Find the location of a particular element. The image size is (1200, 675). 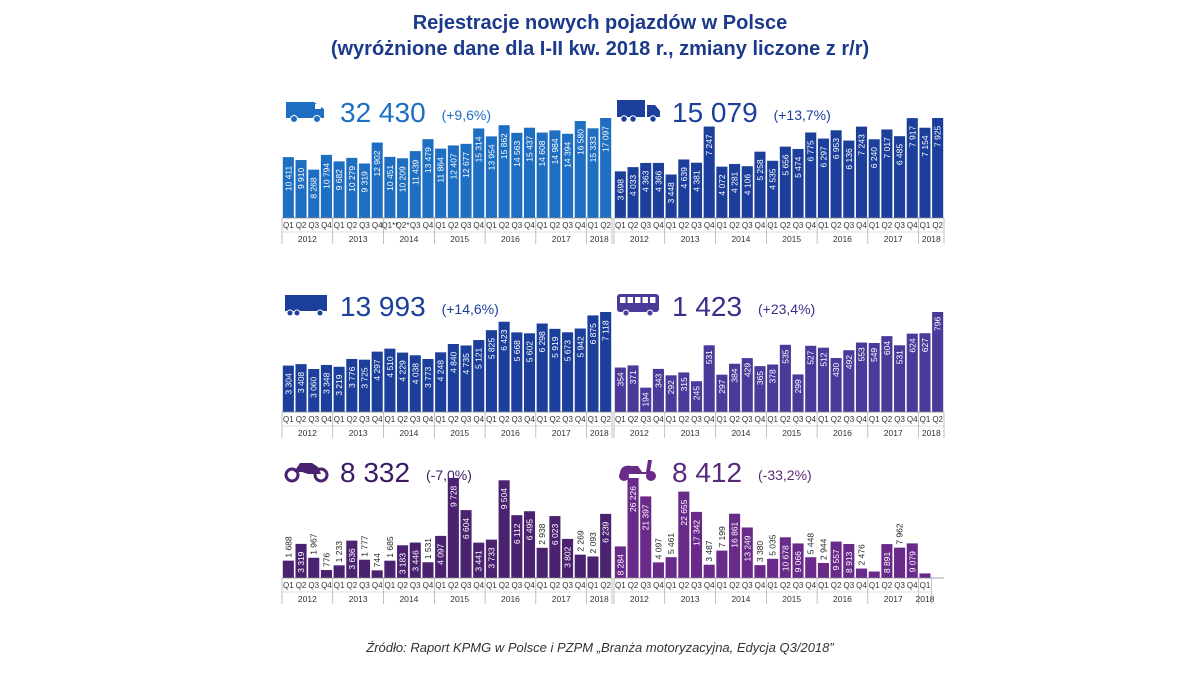

year-label: 2013 is located at coordinates (358, 599).